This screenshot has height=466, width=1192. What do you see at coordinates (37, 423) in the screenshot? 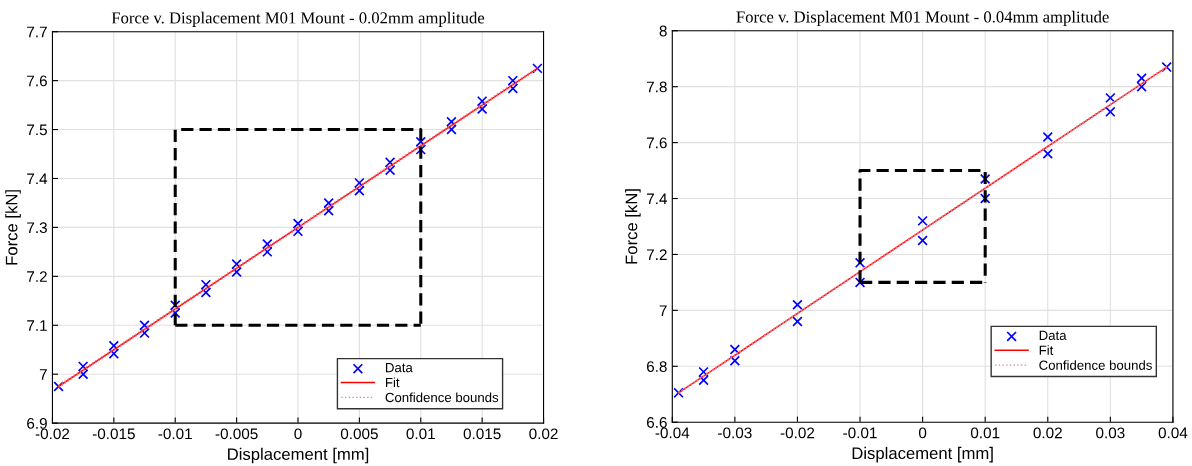
I see `y-tick-label: 6.9` at bounding box center [37, 423].